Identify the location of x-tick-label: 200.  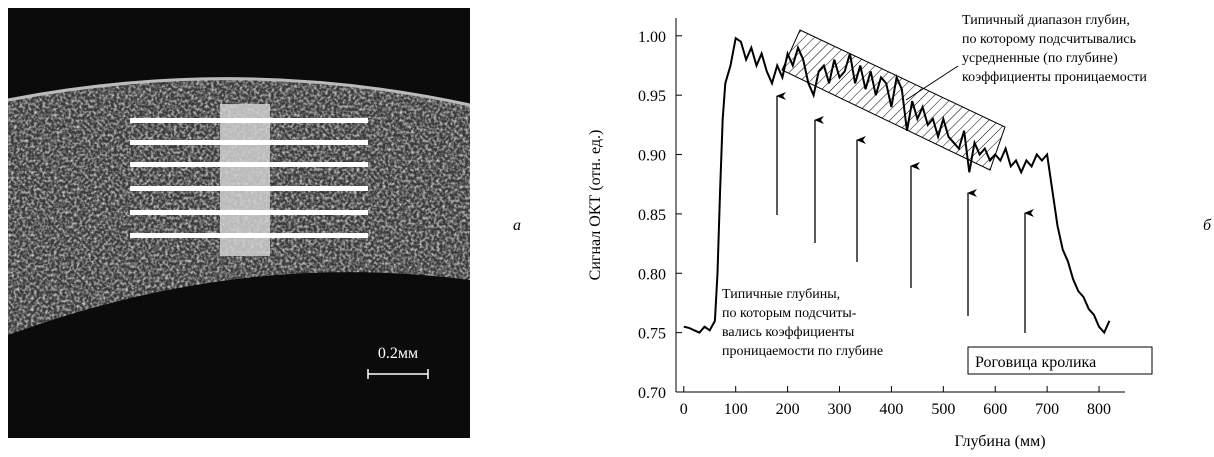
(788, 409).